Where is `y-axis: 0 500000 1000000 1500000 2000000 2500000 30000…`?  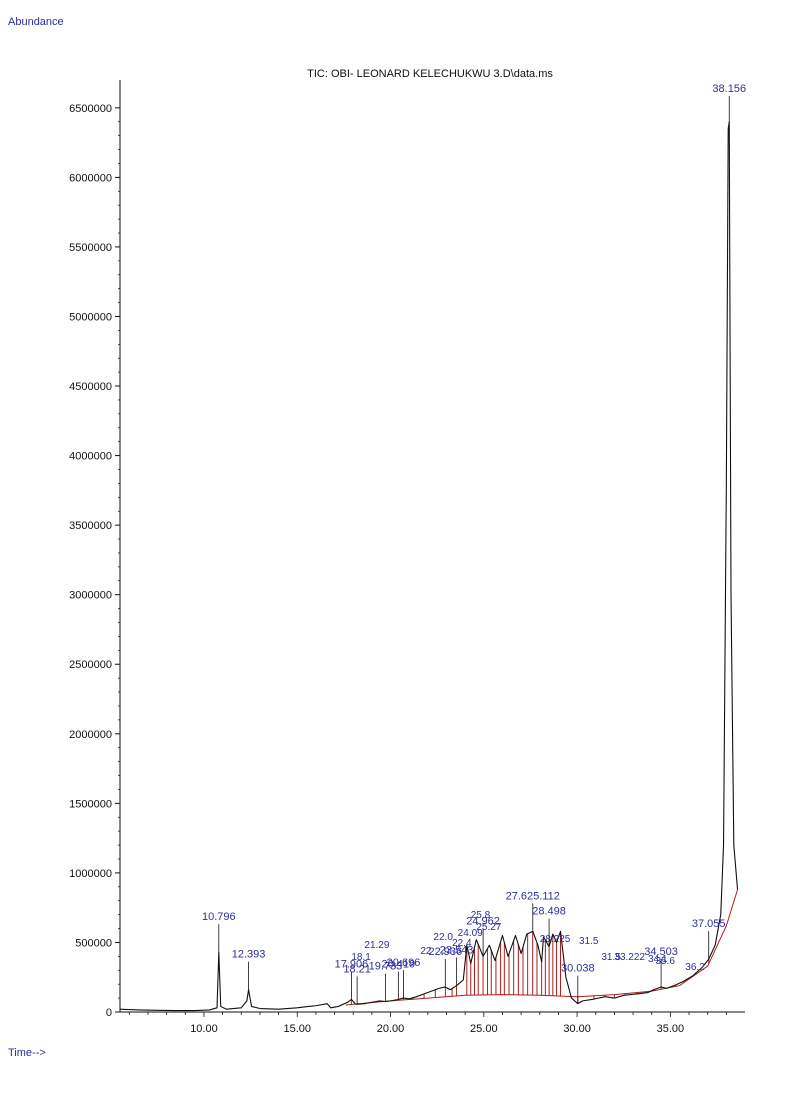 y-axis: 0 500000 1000000 1500000 2000000 2500000 30000… is located at coordinates (95, 549).